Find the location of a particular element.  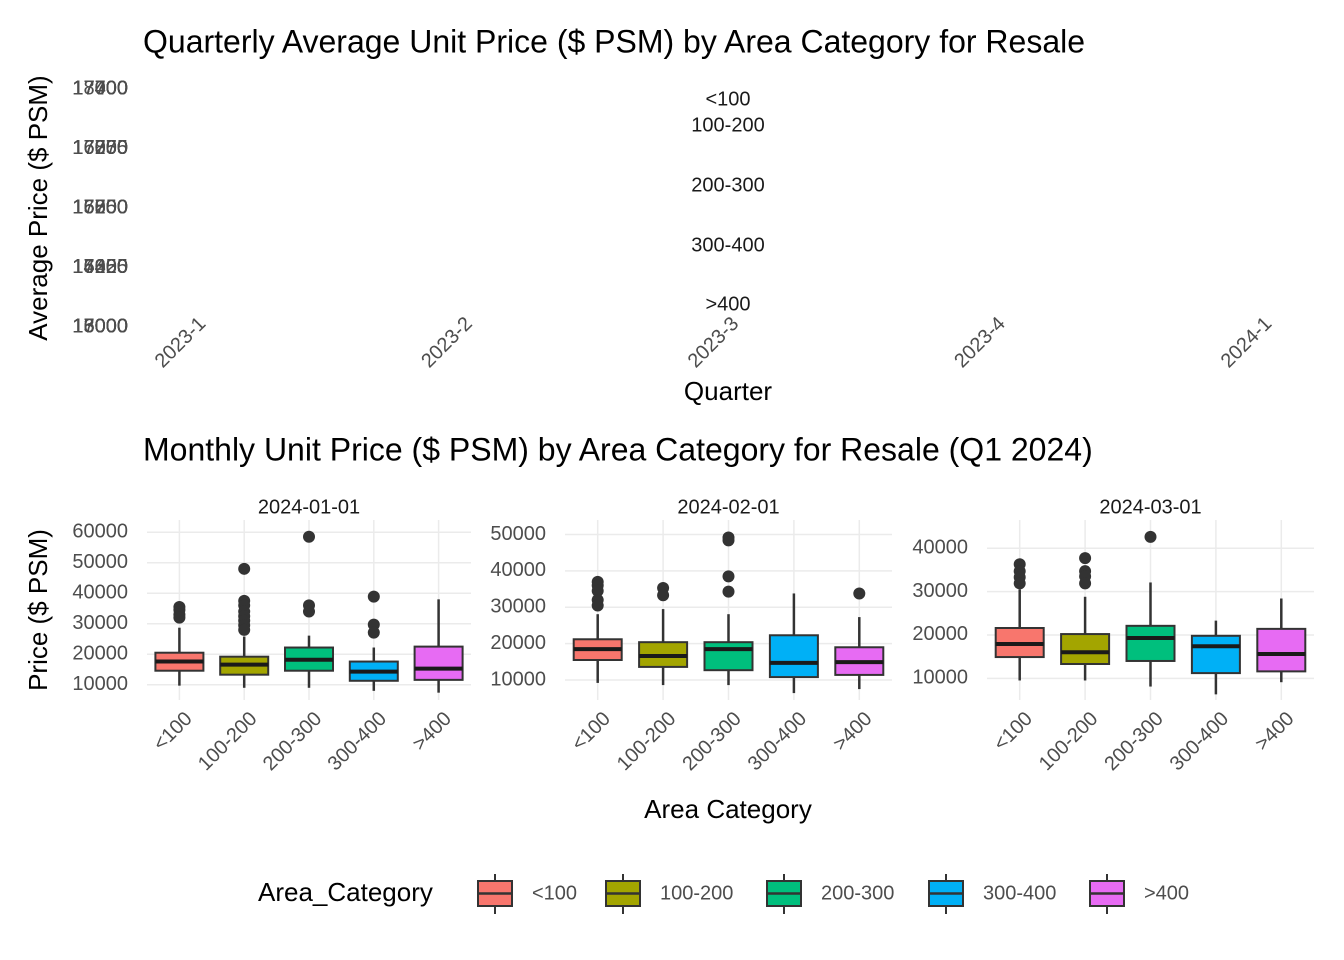

y-tick-label: 17050 is located at coordinates (100, 148).